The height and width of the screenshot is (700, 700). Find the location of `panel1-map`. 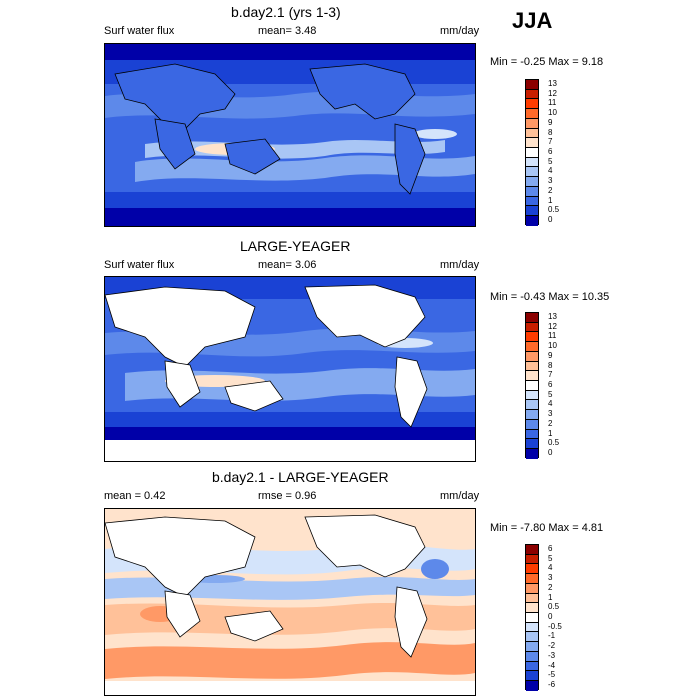

panel1-map is located at coordinates (290, 135).